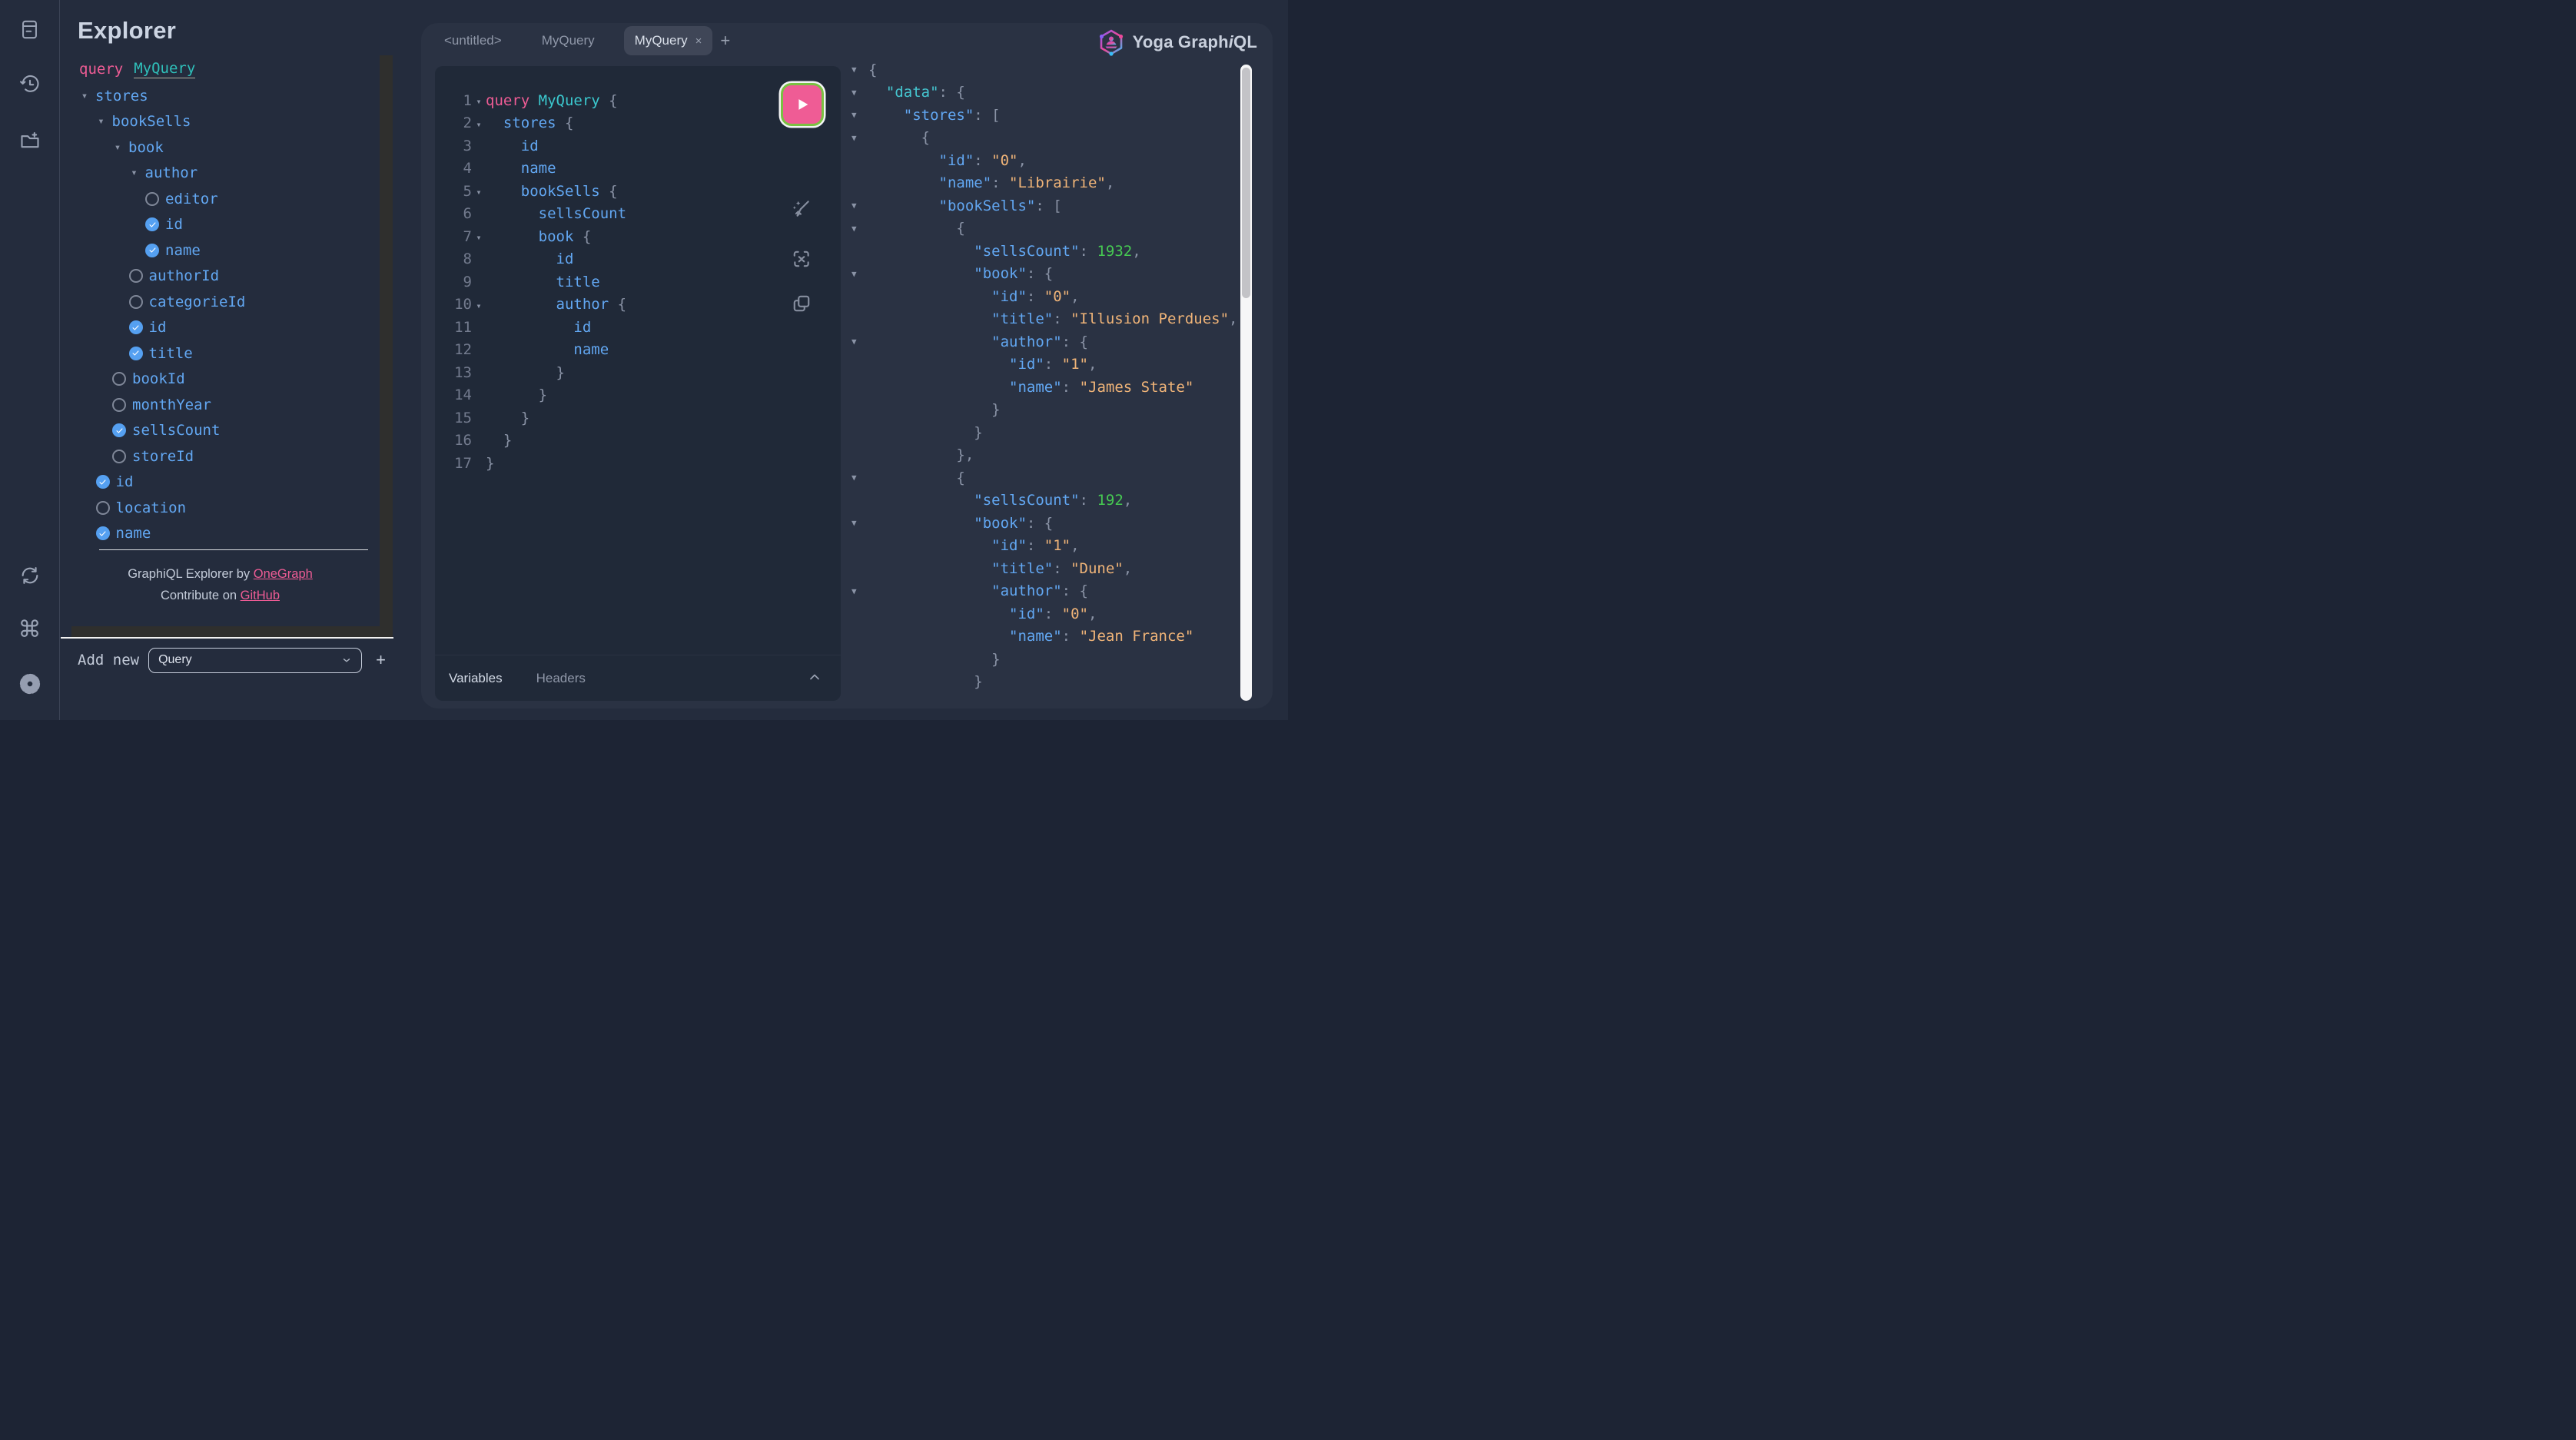  I want to click on editor-line-8: 8 id, so click(638, 259).